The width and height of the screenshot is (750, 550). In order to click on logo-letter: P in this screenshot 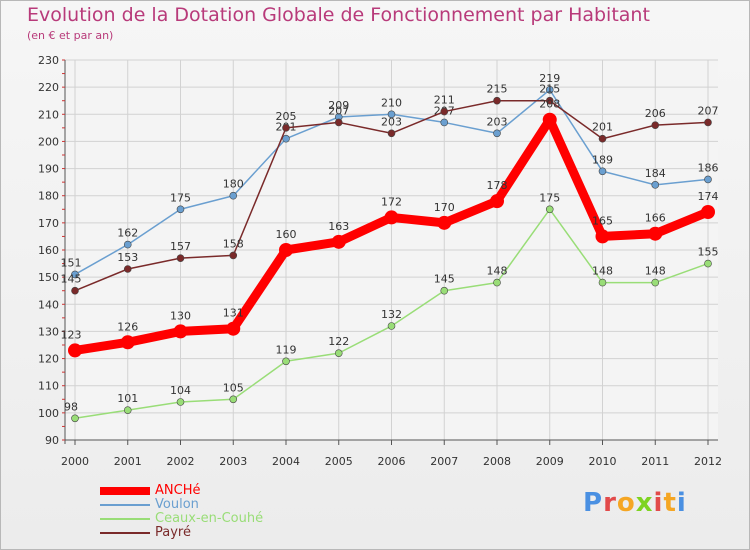, I will do `click(593, 503)`.